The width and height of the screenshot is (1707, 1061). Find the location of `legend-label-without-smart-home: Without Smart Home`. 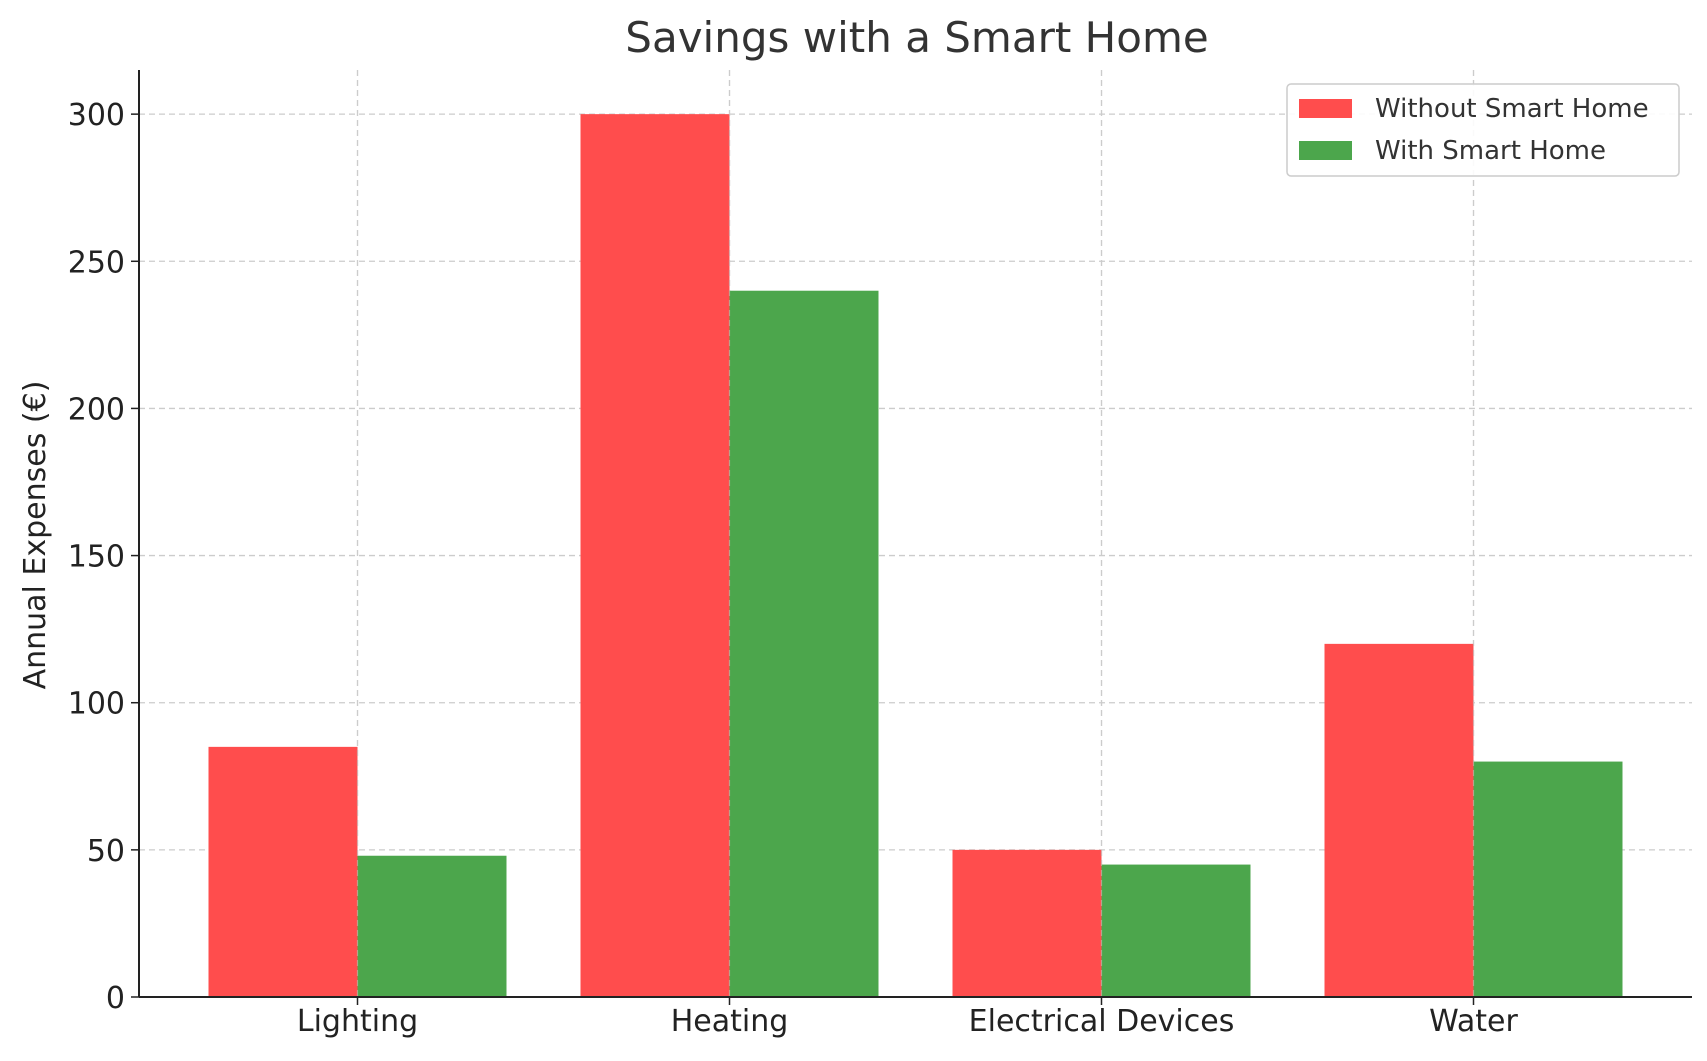

legend-label-without-smart-home: Without Smart Home is located at coordinates (1512, 109).